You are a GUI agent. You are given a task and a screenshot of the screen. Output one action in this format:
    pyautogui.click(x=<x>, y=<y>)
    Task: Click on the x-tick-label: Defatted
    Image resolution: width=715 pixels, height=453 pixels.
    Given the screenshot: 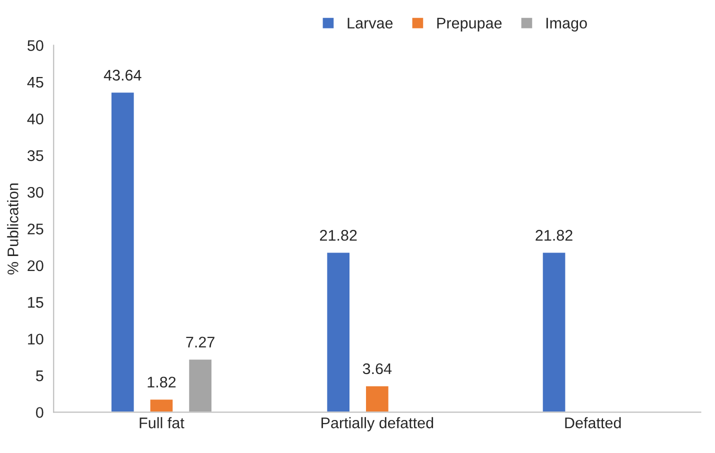 What is the action you would take?
    pyautogui.click(x=593, y=422)
    